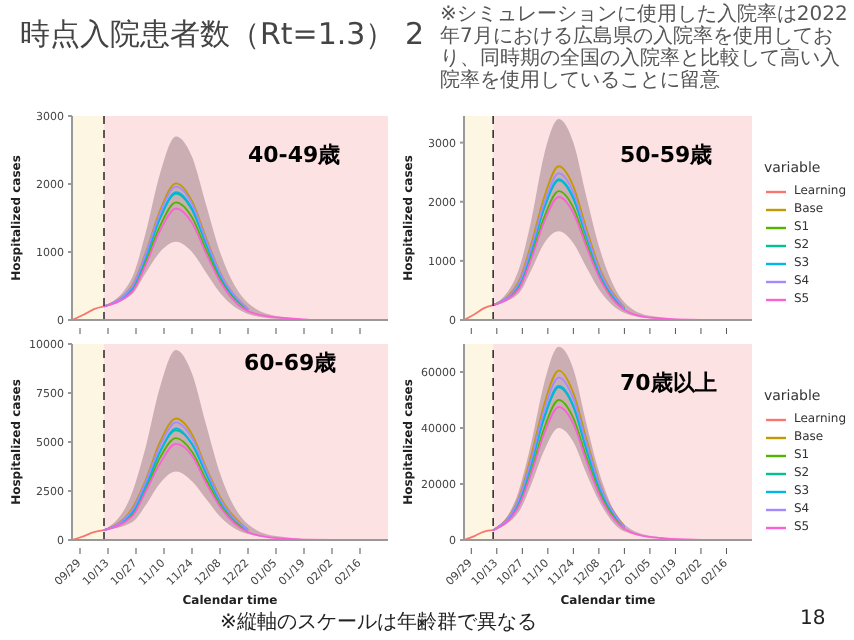 The height and width of the screenshot is (640, 854). Describe the element at coordinates (813, 619) in the screenshot. I see `text: 18` at that location.